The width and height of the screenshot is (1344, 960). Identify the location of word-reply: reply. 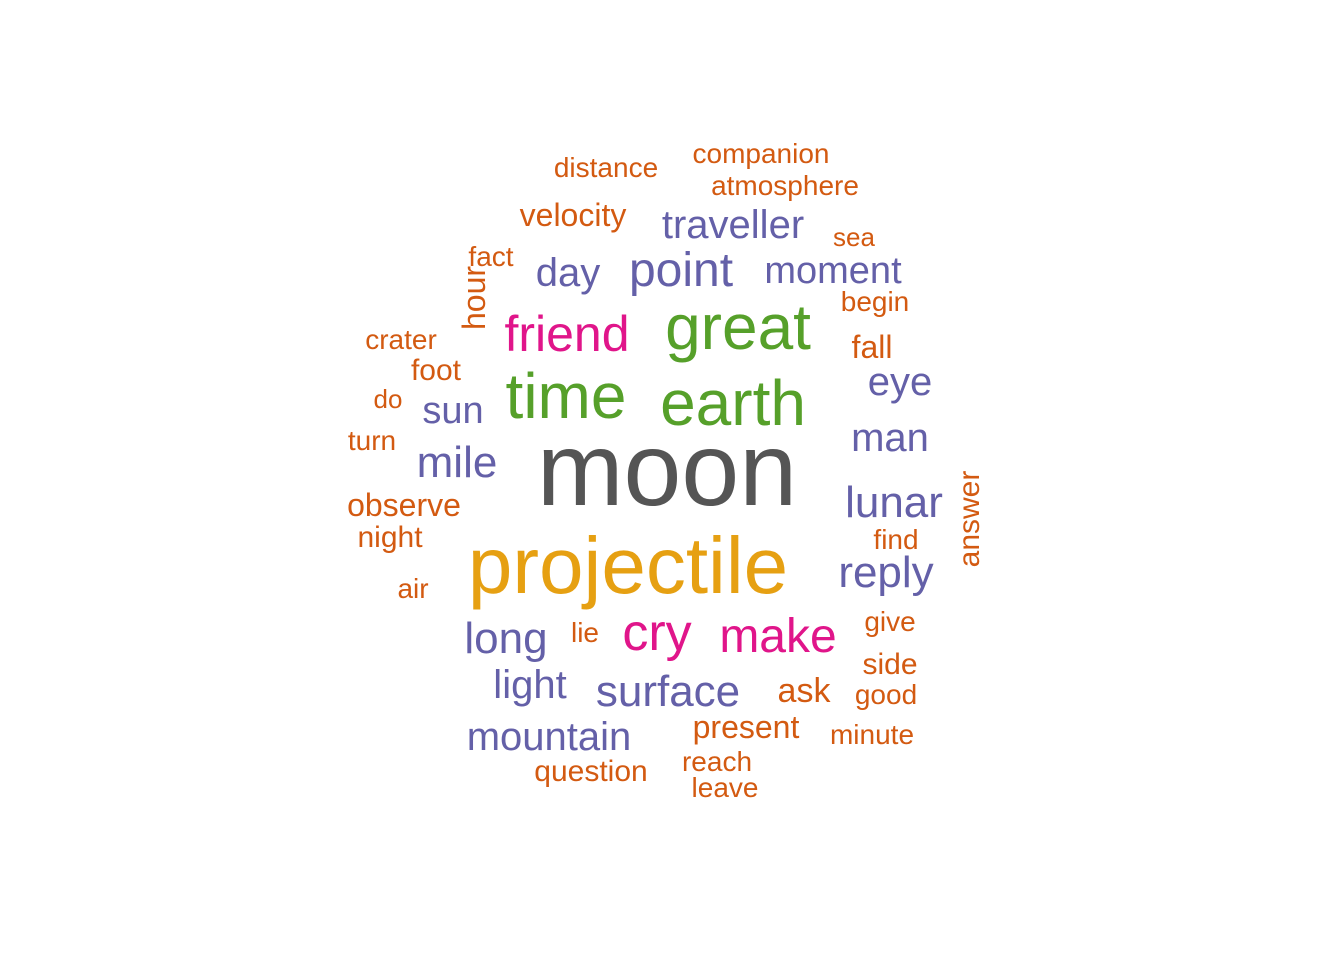
(886, 572).